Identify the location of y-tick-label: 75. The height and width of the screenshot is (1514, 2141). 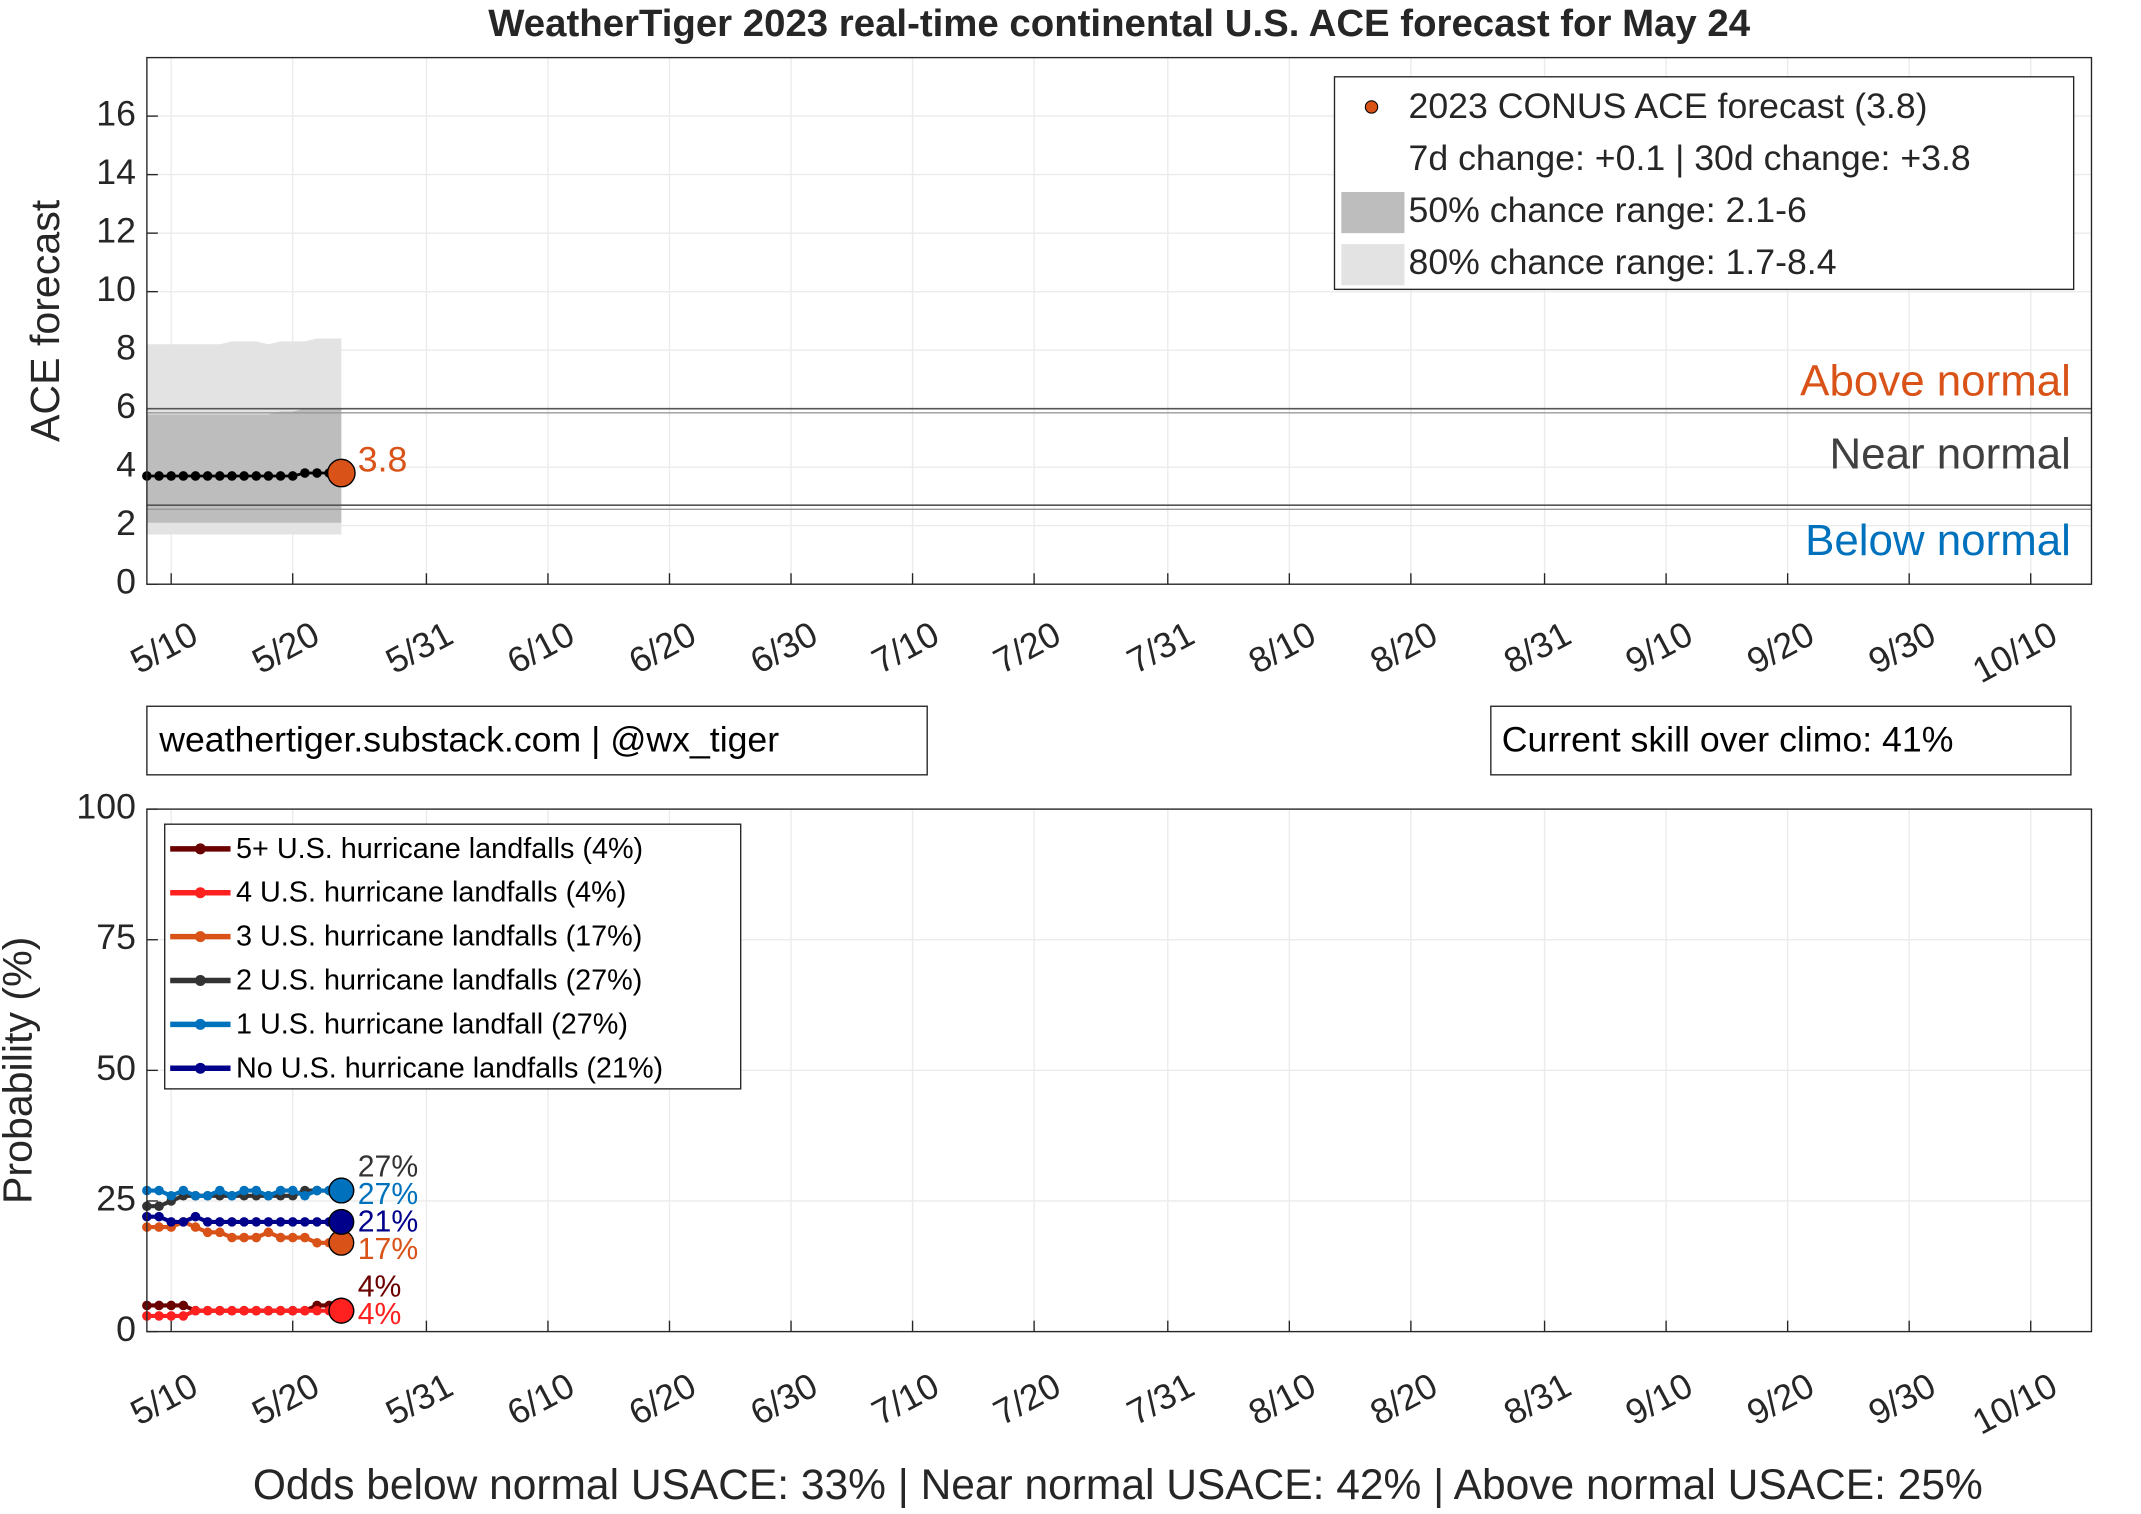
(116, 937).